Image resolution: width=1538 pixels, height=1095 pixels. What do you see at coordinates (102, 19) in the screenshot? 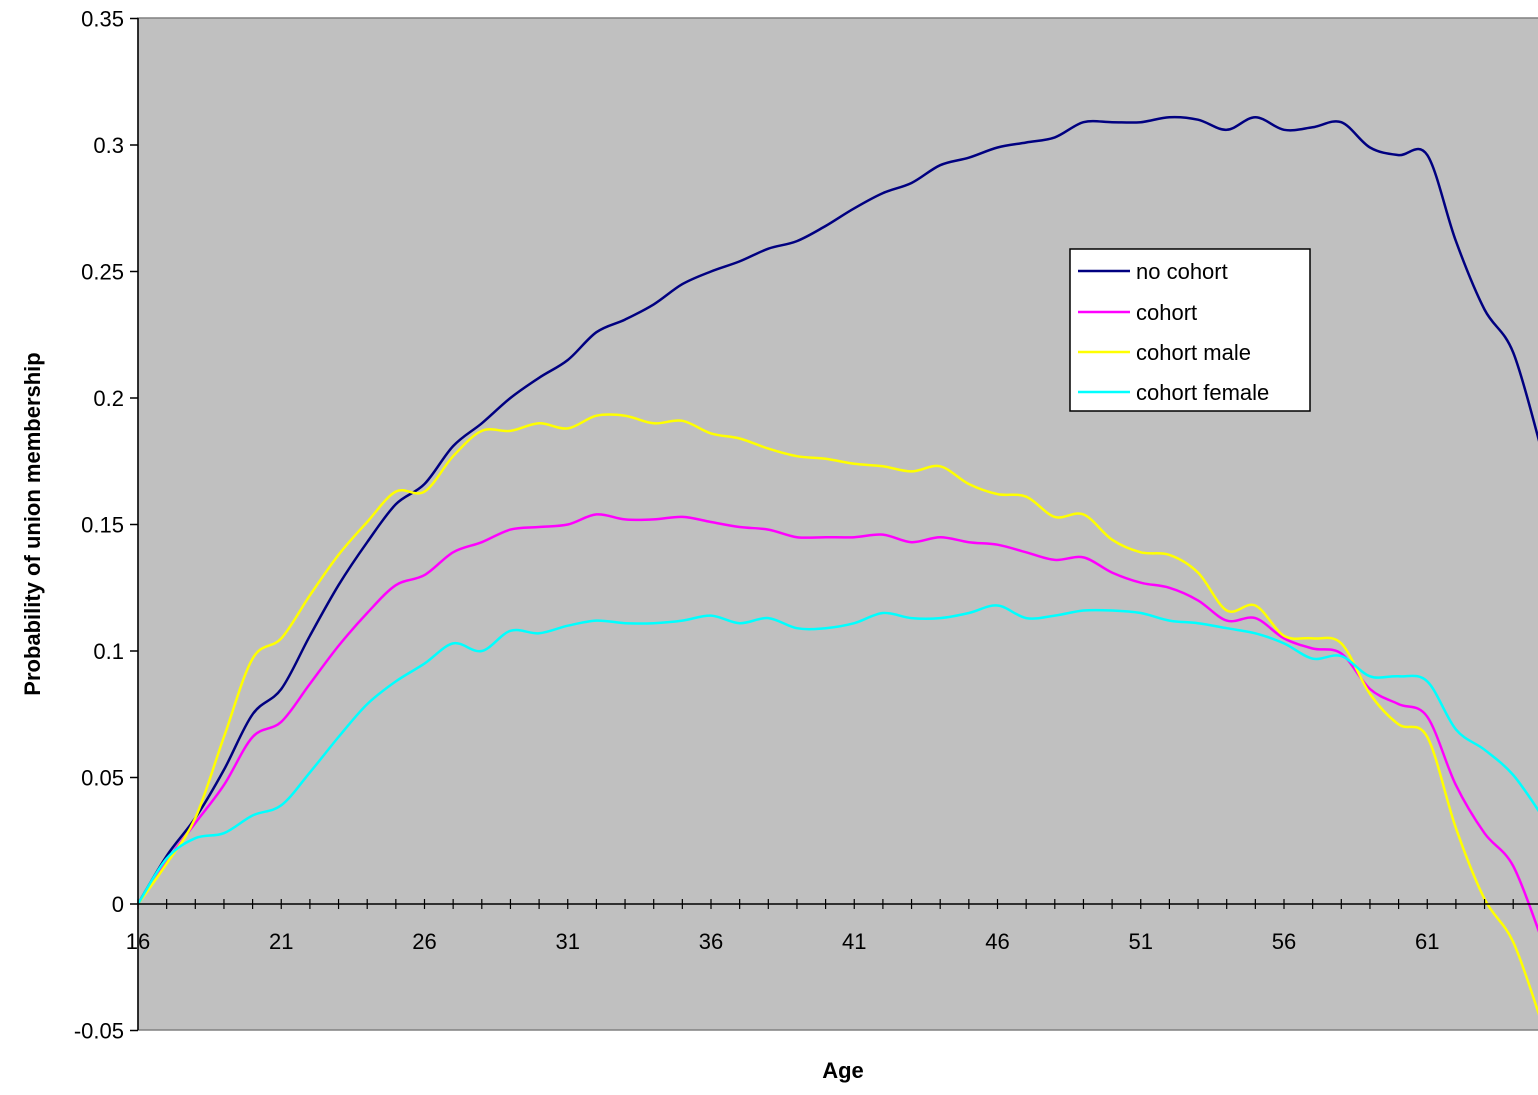
I see `y-tick-label: 0.35` at bounding box center [102, 19].